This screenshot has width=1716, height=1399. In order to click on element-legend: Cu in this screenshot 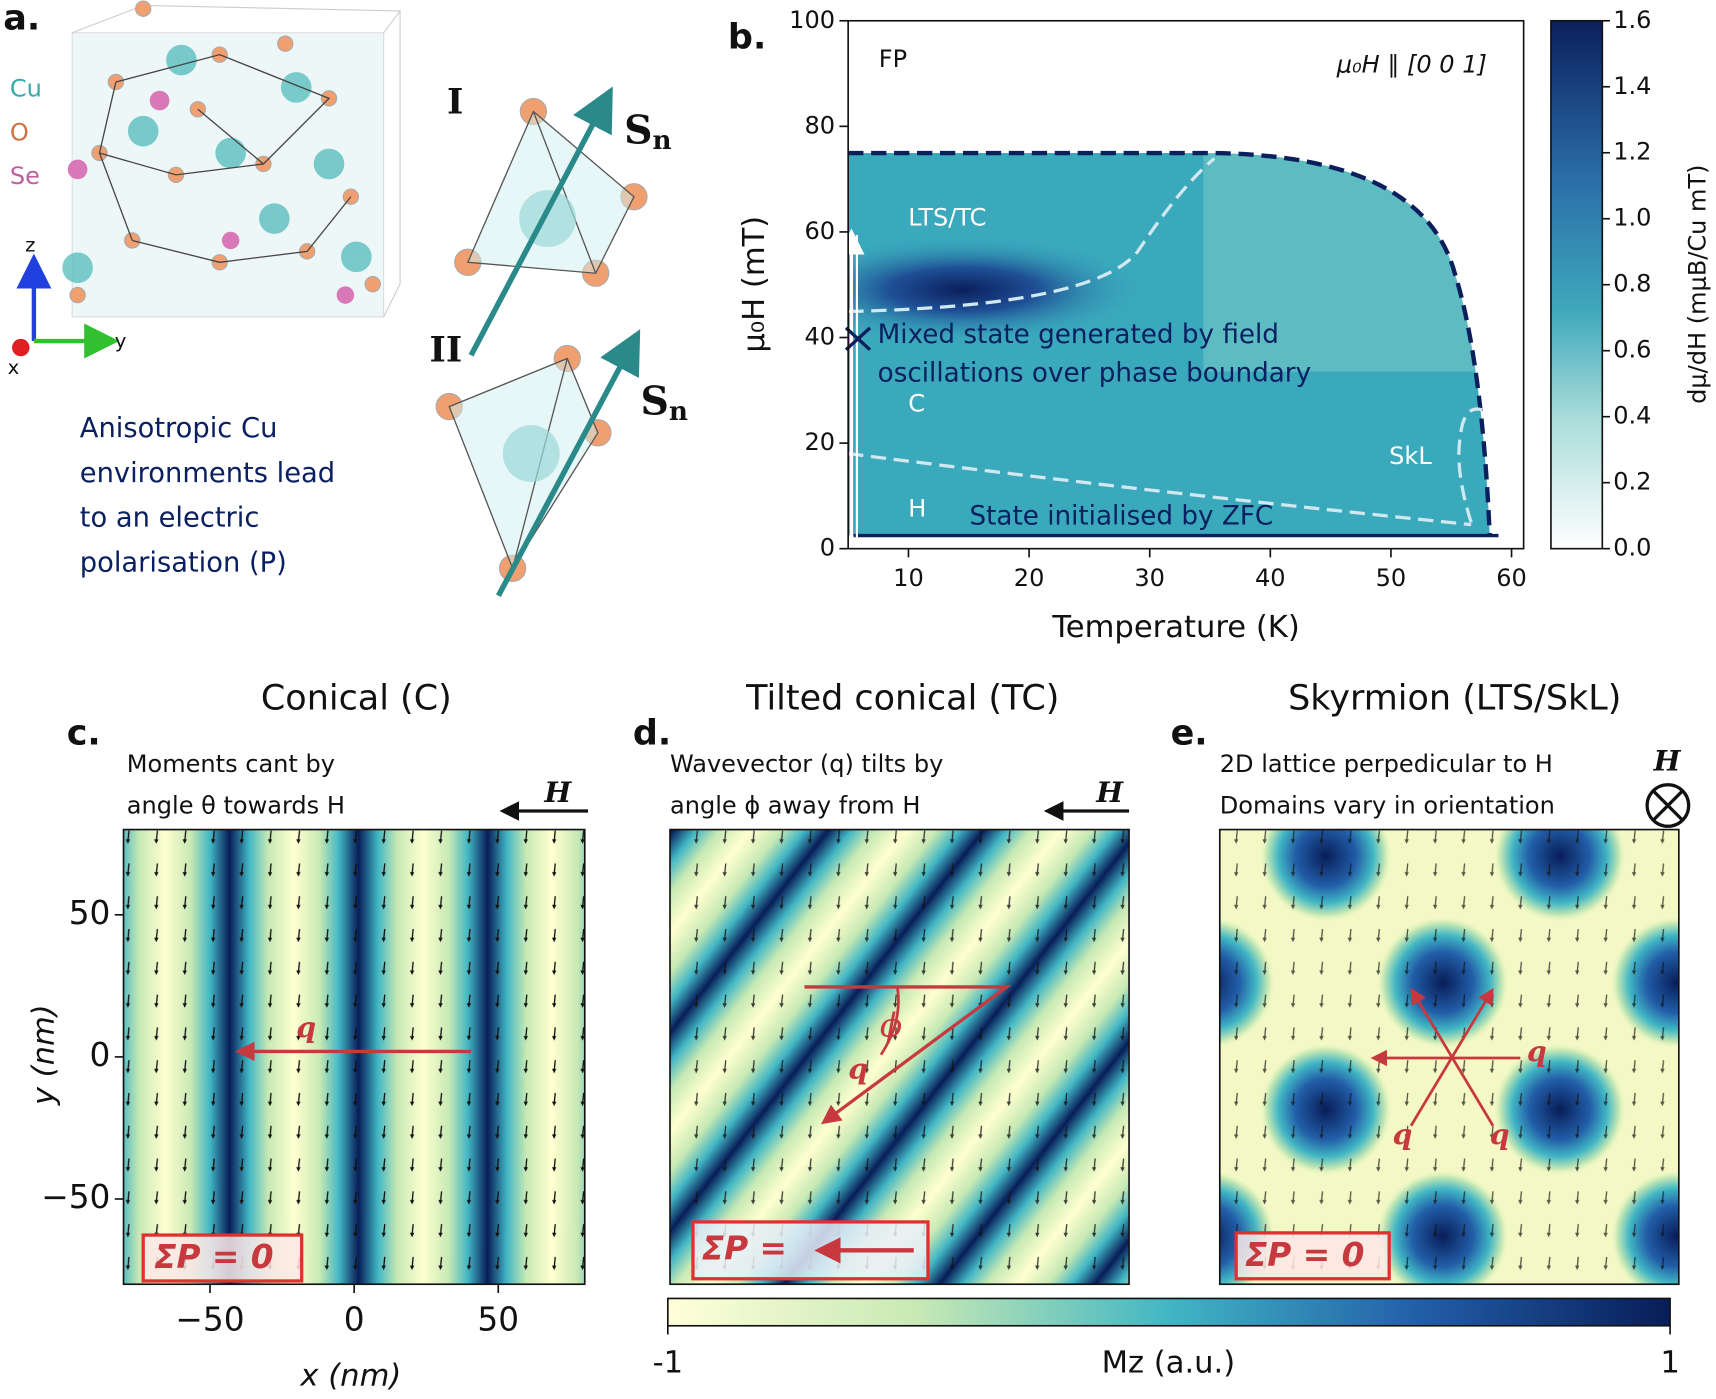, I will do `click(26, 89)`.